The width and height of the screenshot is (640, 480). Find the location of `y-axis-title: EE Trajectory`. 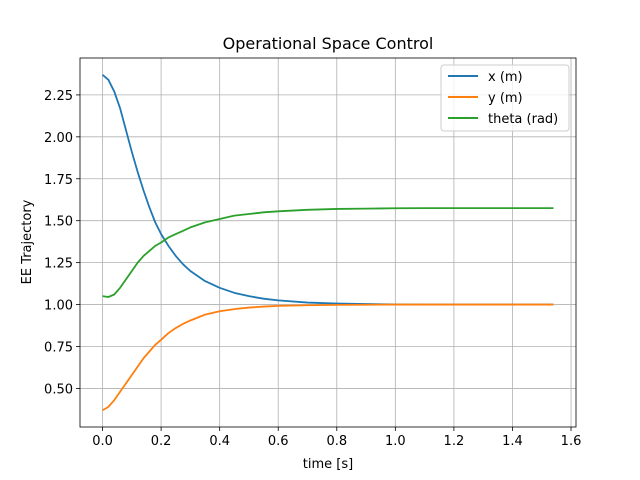

y-axis-title: EE Trajectory is located at coordinates (27, 241).